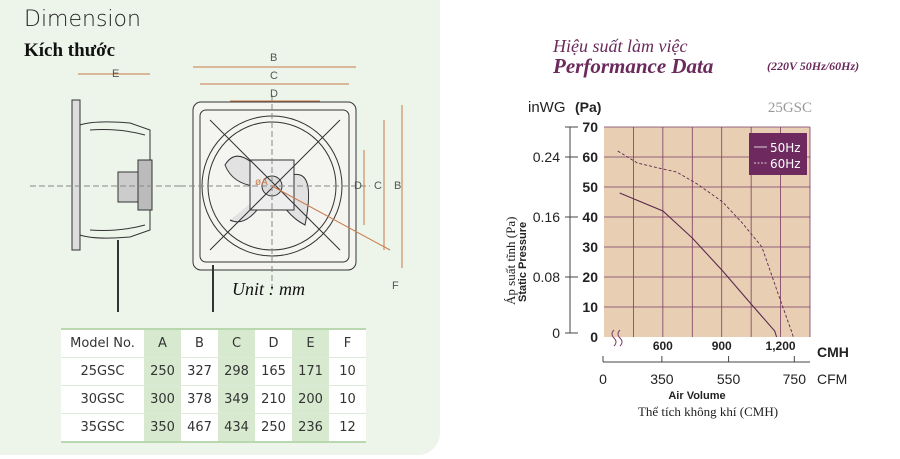 This screenshot has width=900, height=459. What do you see at coordinates (162, 343) in the screenshot?
I see `header-cell: A` at bounding box center [162, 343].